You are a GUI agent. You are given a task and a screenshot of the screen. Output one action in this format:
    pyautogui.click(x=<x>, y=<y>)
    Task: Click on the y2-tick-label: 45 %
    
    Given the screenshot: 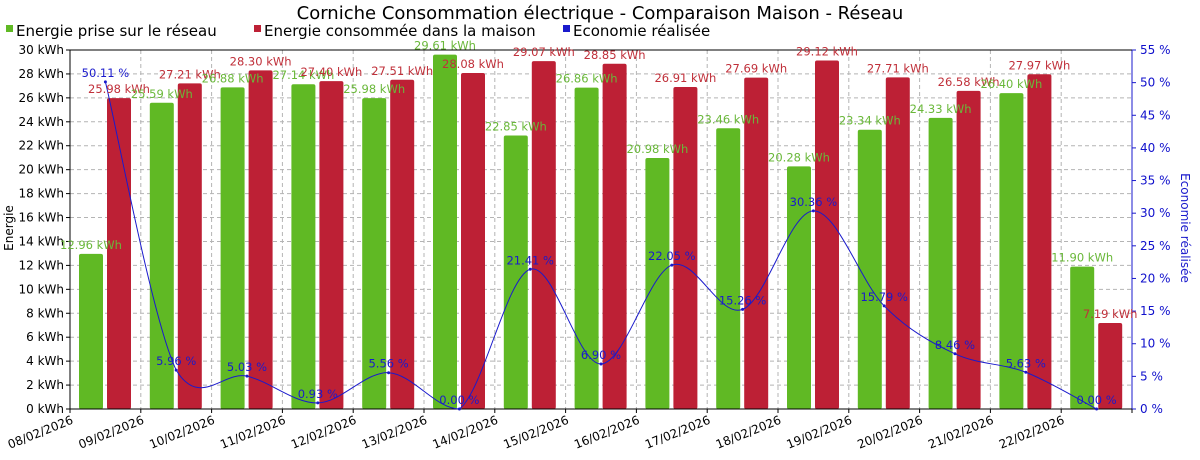 What is the action you would take?
    pyautogui.click(x=1155, y=115)
    